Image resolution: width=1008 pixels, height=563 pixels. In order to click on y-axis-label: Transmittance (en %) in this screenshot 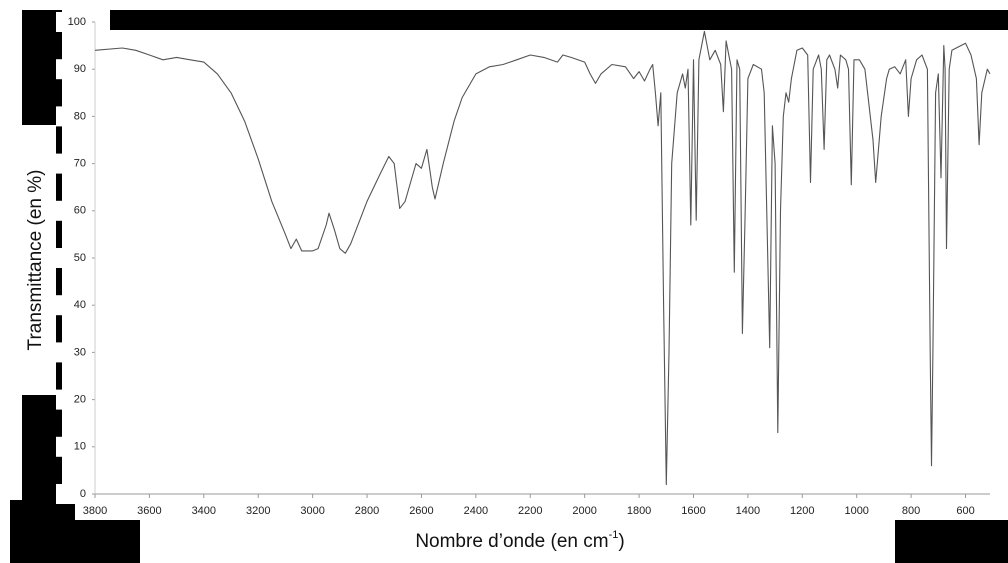, I will do `click(35, 260)`.